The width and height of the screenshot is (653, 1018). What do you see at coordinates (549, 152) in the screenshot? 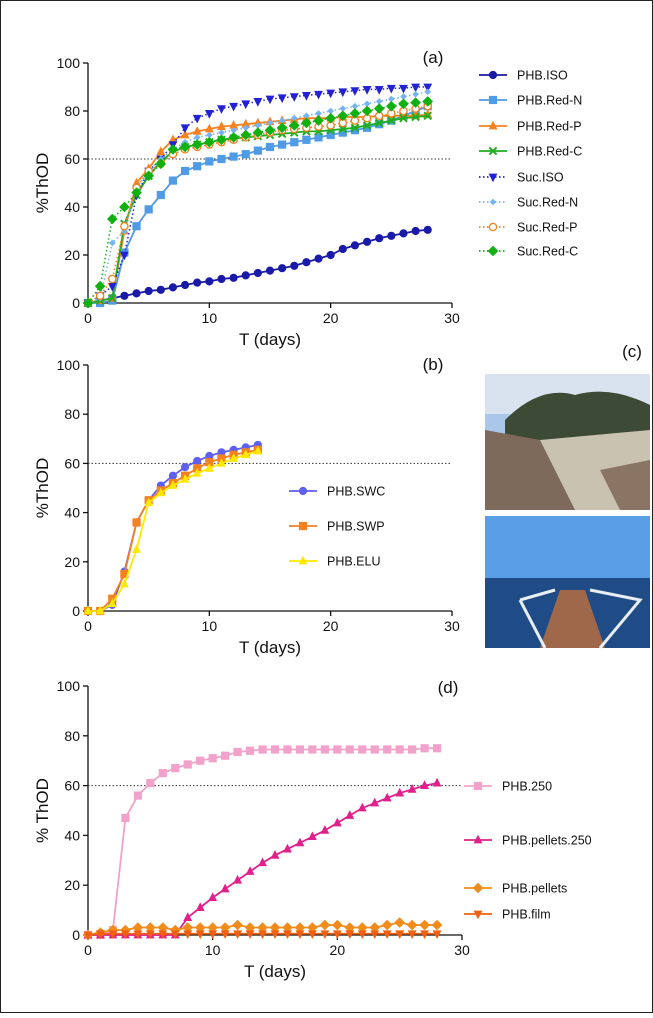
I see `legend-label: PHB.Red-C` at bounding box center [549, 152].